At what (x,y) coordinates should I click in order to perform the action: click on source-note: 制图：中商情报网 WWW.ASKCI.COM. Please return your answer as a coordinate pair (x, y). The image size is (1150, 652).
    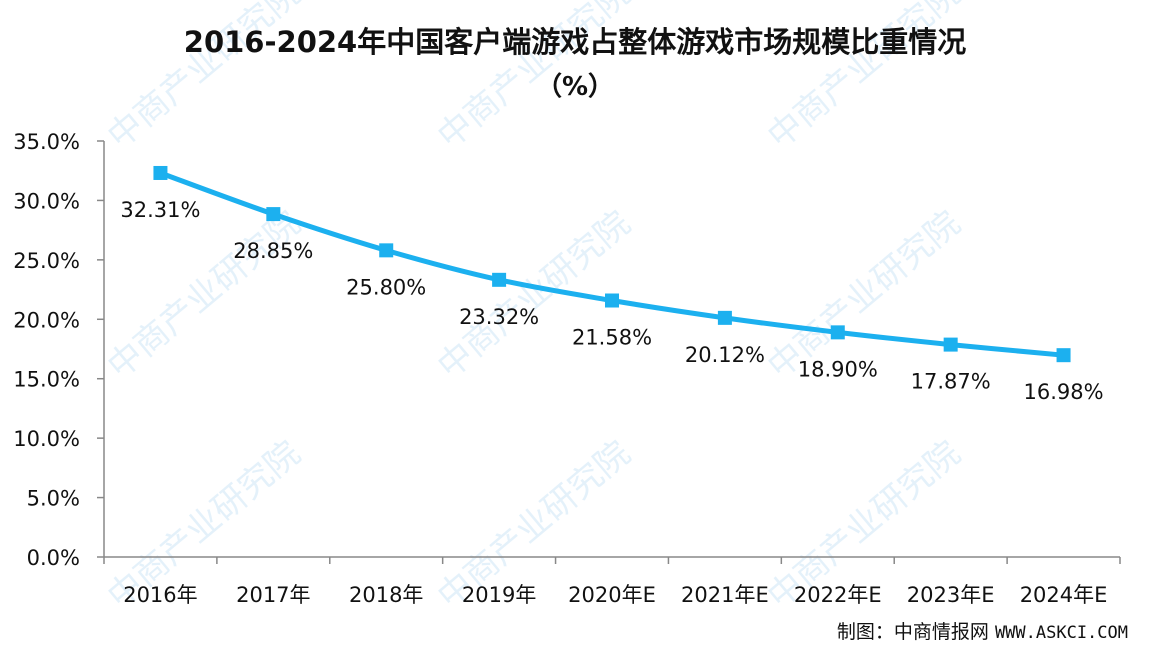
    Looking at the image, I should click on (982, 632).